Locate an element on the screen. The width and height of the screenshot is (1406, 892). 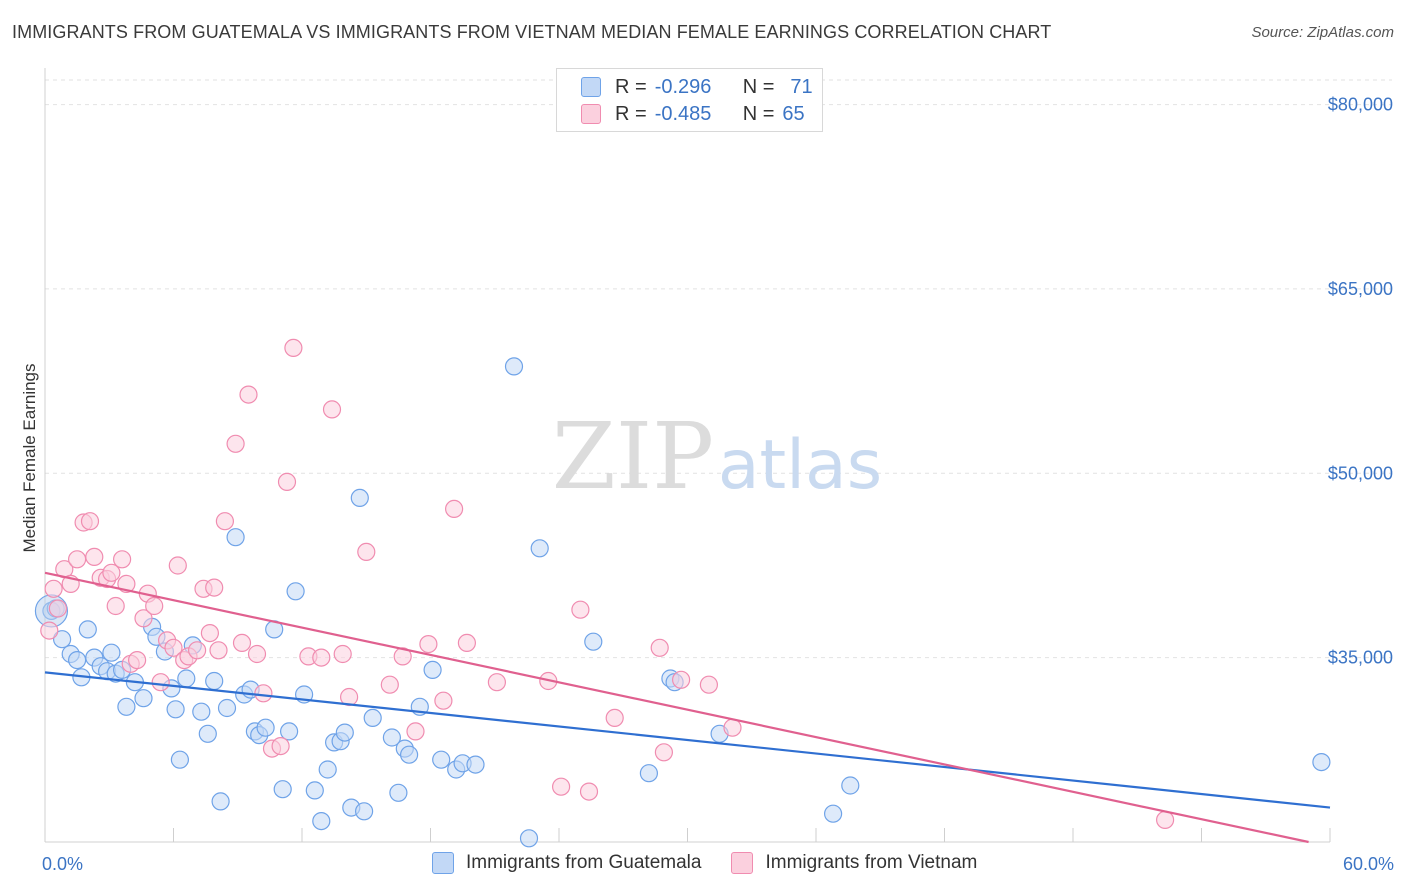
watermark: ZIP atlas is located at coordinates (717, 456).